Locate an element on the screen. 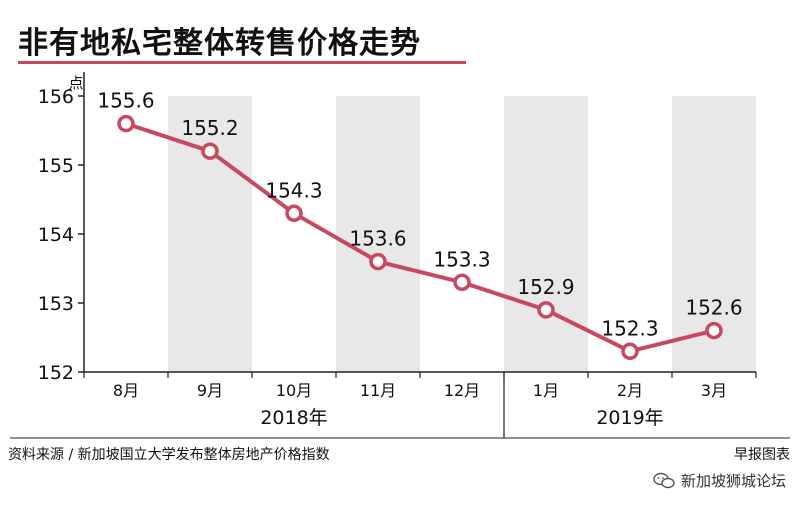 This screenshot has width=800, height=512. x-tick-label: 3月 is located at coordinates (714, 390).